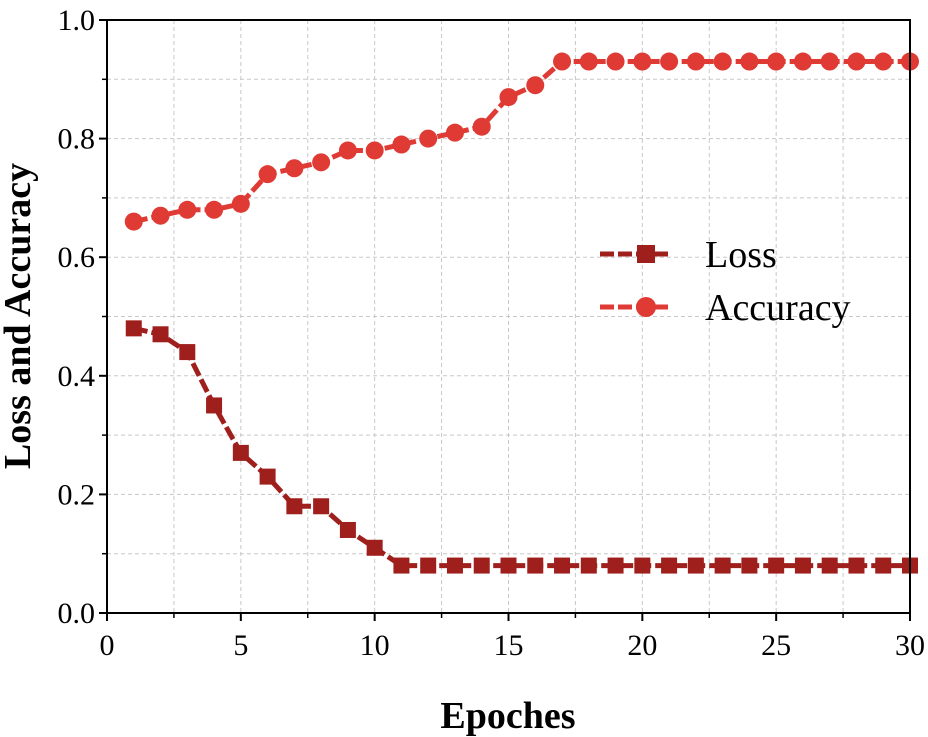 This screenshot has height=737, width=928. I want to click on legend-accuracy-marker, so click(646, 307).